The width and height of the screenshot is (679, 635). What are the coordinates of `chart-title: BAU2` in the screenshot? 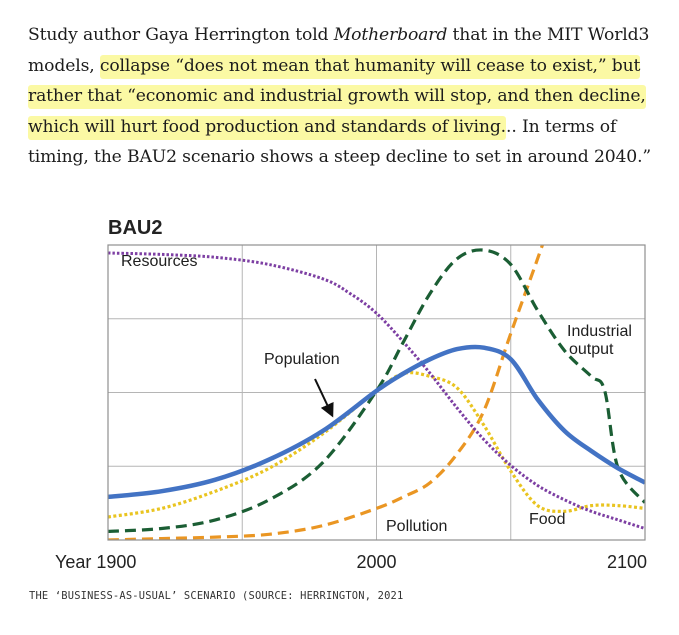 It's located at (135, 228).